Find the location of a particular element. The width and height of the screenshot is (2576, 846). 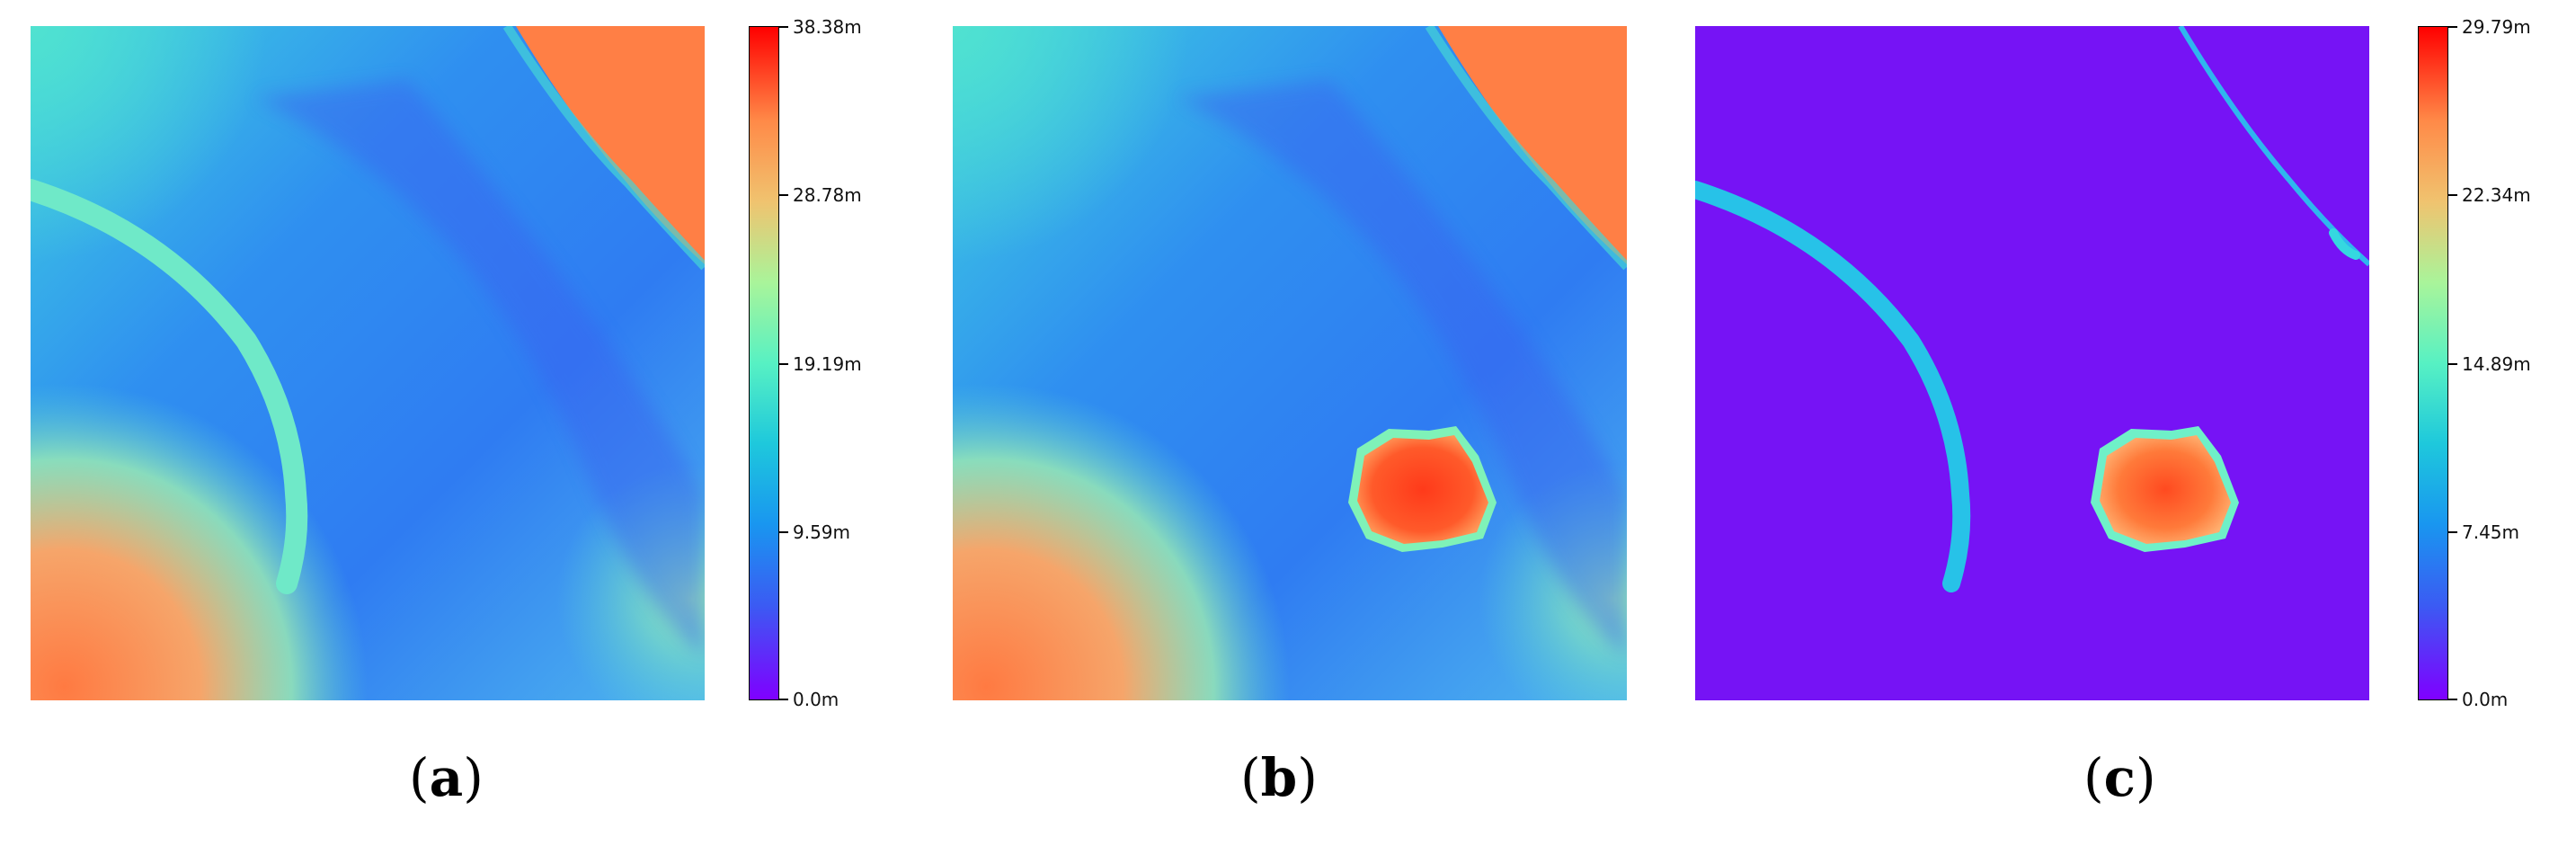

caption-b: (b) is located at coordinates (1279, 778).